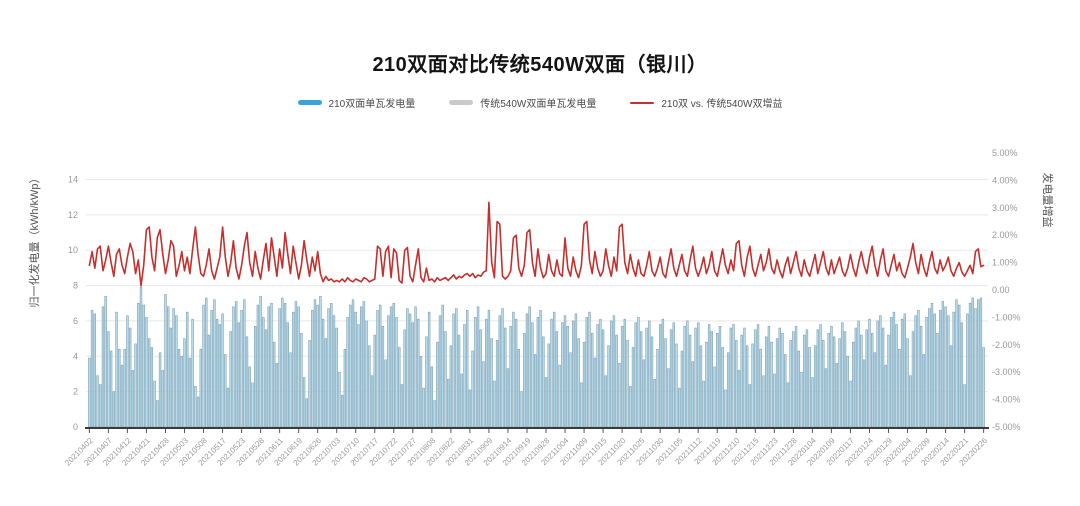 The width and height of the screenshot is (1080, 506). I want to click on svg-text: 6, so click(75, 321).